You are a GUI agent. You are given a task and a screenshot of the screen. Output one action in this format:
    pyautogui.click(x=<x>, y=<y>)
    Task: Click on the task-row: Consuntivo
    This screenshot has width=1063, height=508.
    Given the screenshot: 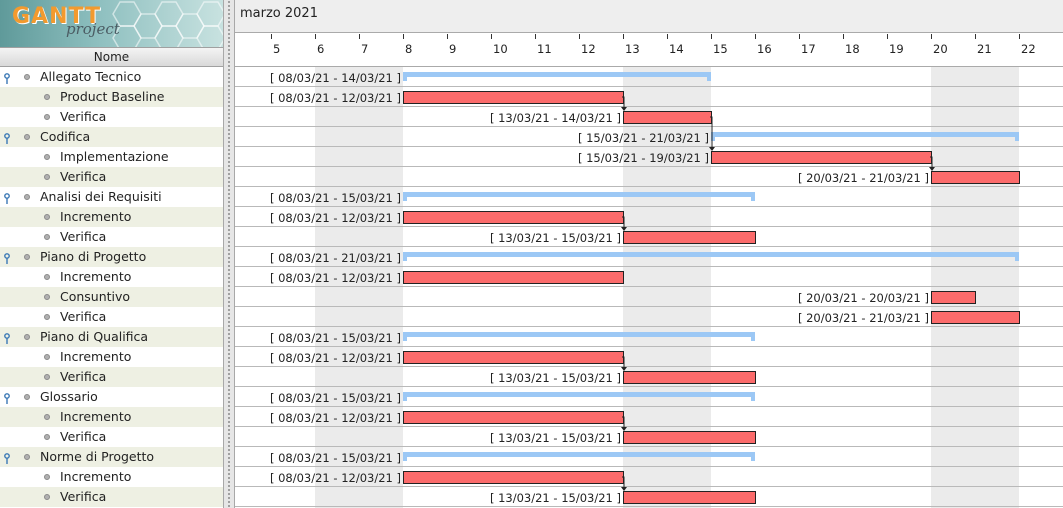 What is the action you would take?
    pyautogui.click(x=111, y=297)
    